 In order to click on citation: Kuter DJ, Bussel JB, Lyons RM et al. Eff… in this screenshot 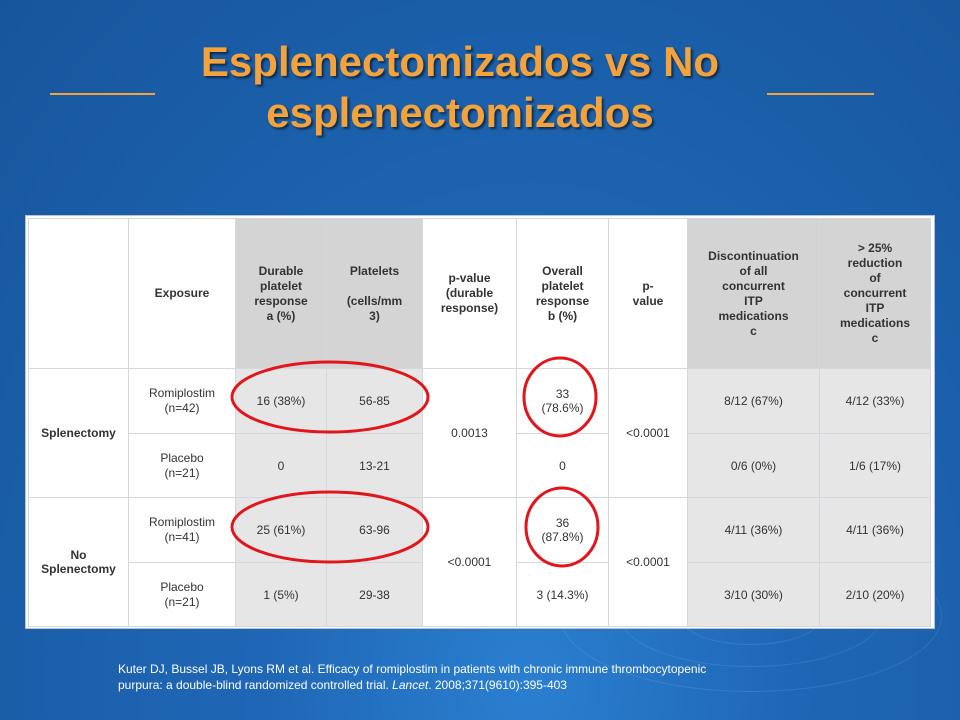, I will do `click(478, 677)`.